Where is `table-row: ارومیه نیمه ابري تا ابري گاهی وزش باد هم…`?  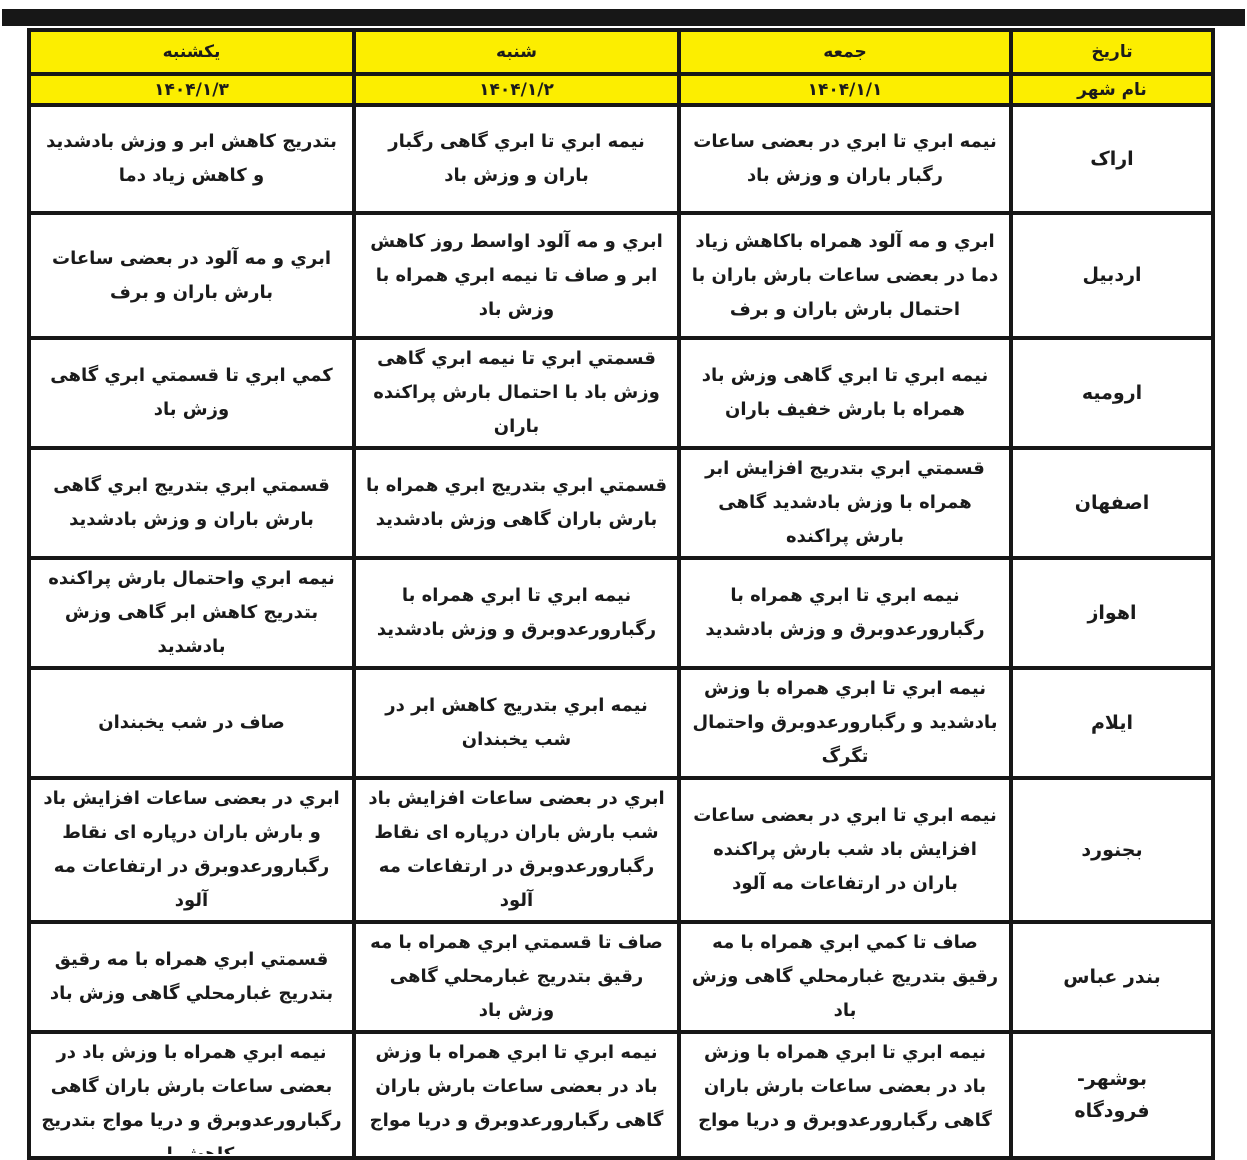
table-row: ارومیه نیمه ابري تا ابري گاهی وزش باد هم… is located at coordinates (621, 393).